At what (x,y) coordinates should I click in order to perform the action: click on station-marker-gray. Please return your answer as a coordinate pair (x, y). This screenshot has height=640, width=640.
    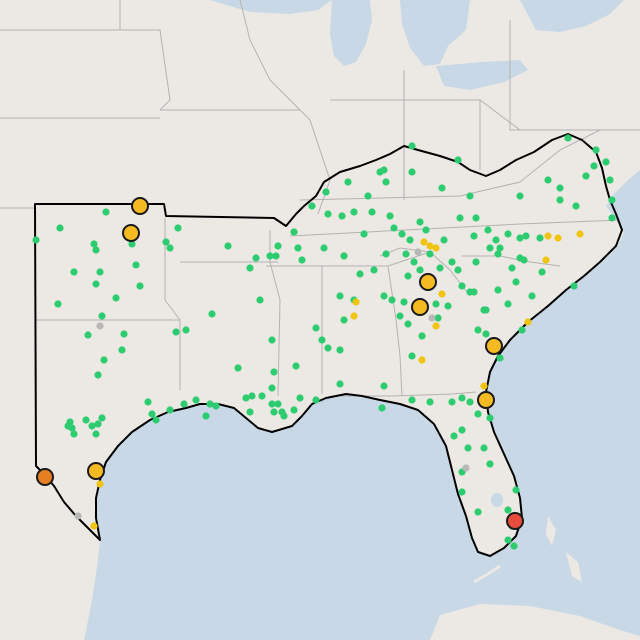
    Looking at the image, I should click on (100, 326).